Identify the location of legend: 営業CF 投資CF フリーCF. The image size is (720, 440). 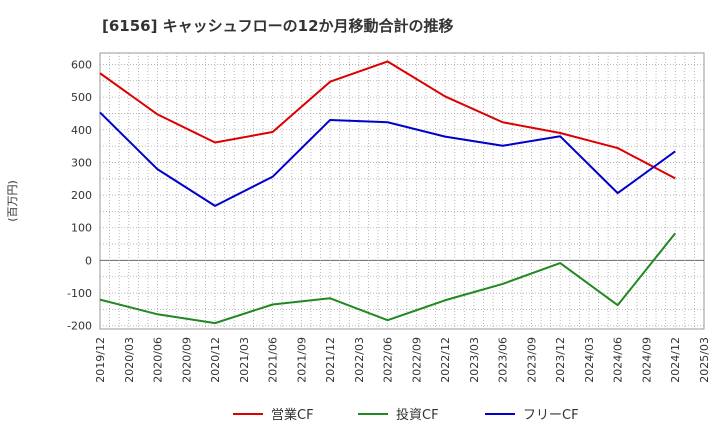
(406, 415).